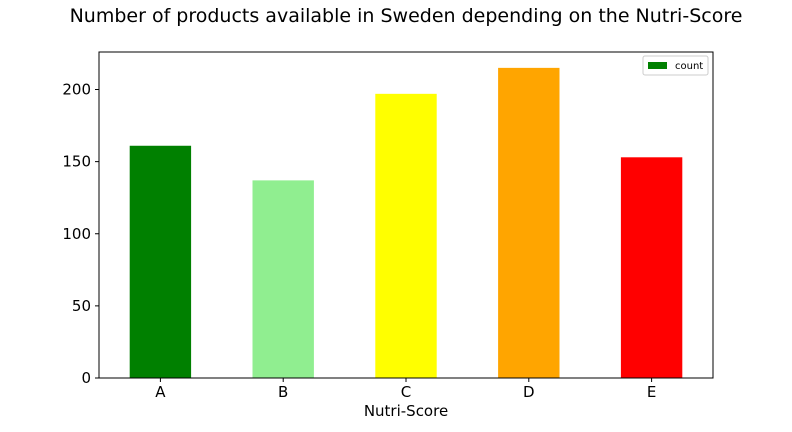 This screenshot has width=792, height=432. What do you see at coordinates (160, 392) in the screenshot?
I see `x-tick-label: A` at bounding box center [160, 392].